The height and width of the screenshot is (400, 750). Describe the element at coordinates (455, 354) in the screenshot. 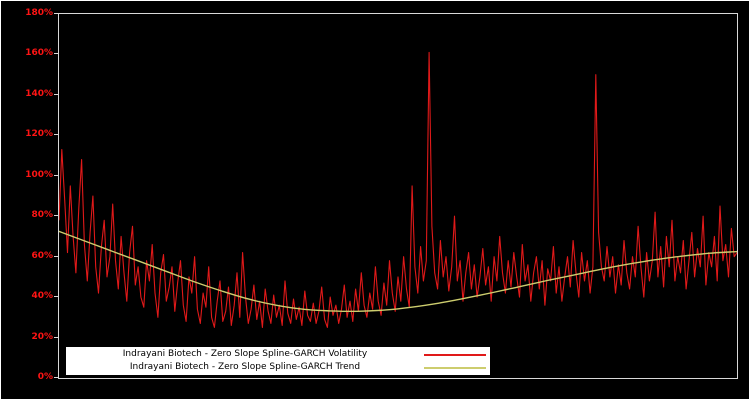

I see `legend-line-sample-volatility` at that location.